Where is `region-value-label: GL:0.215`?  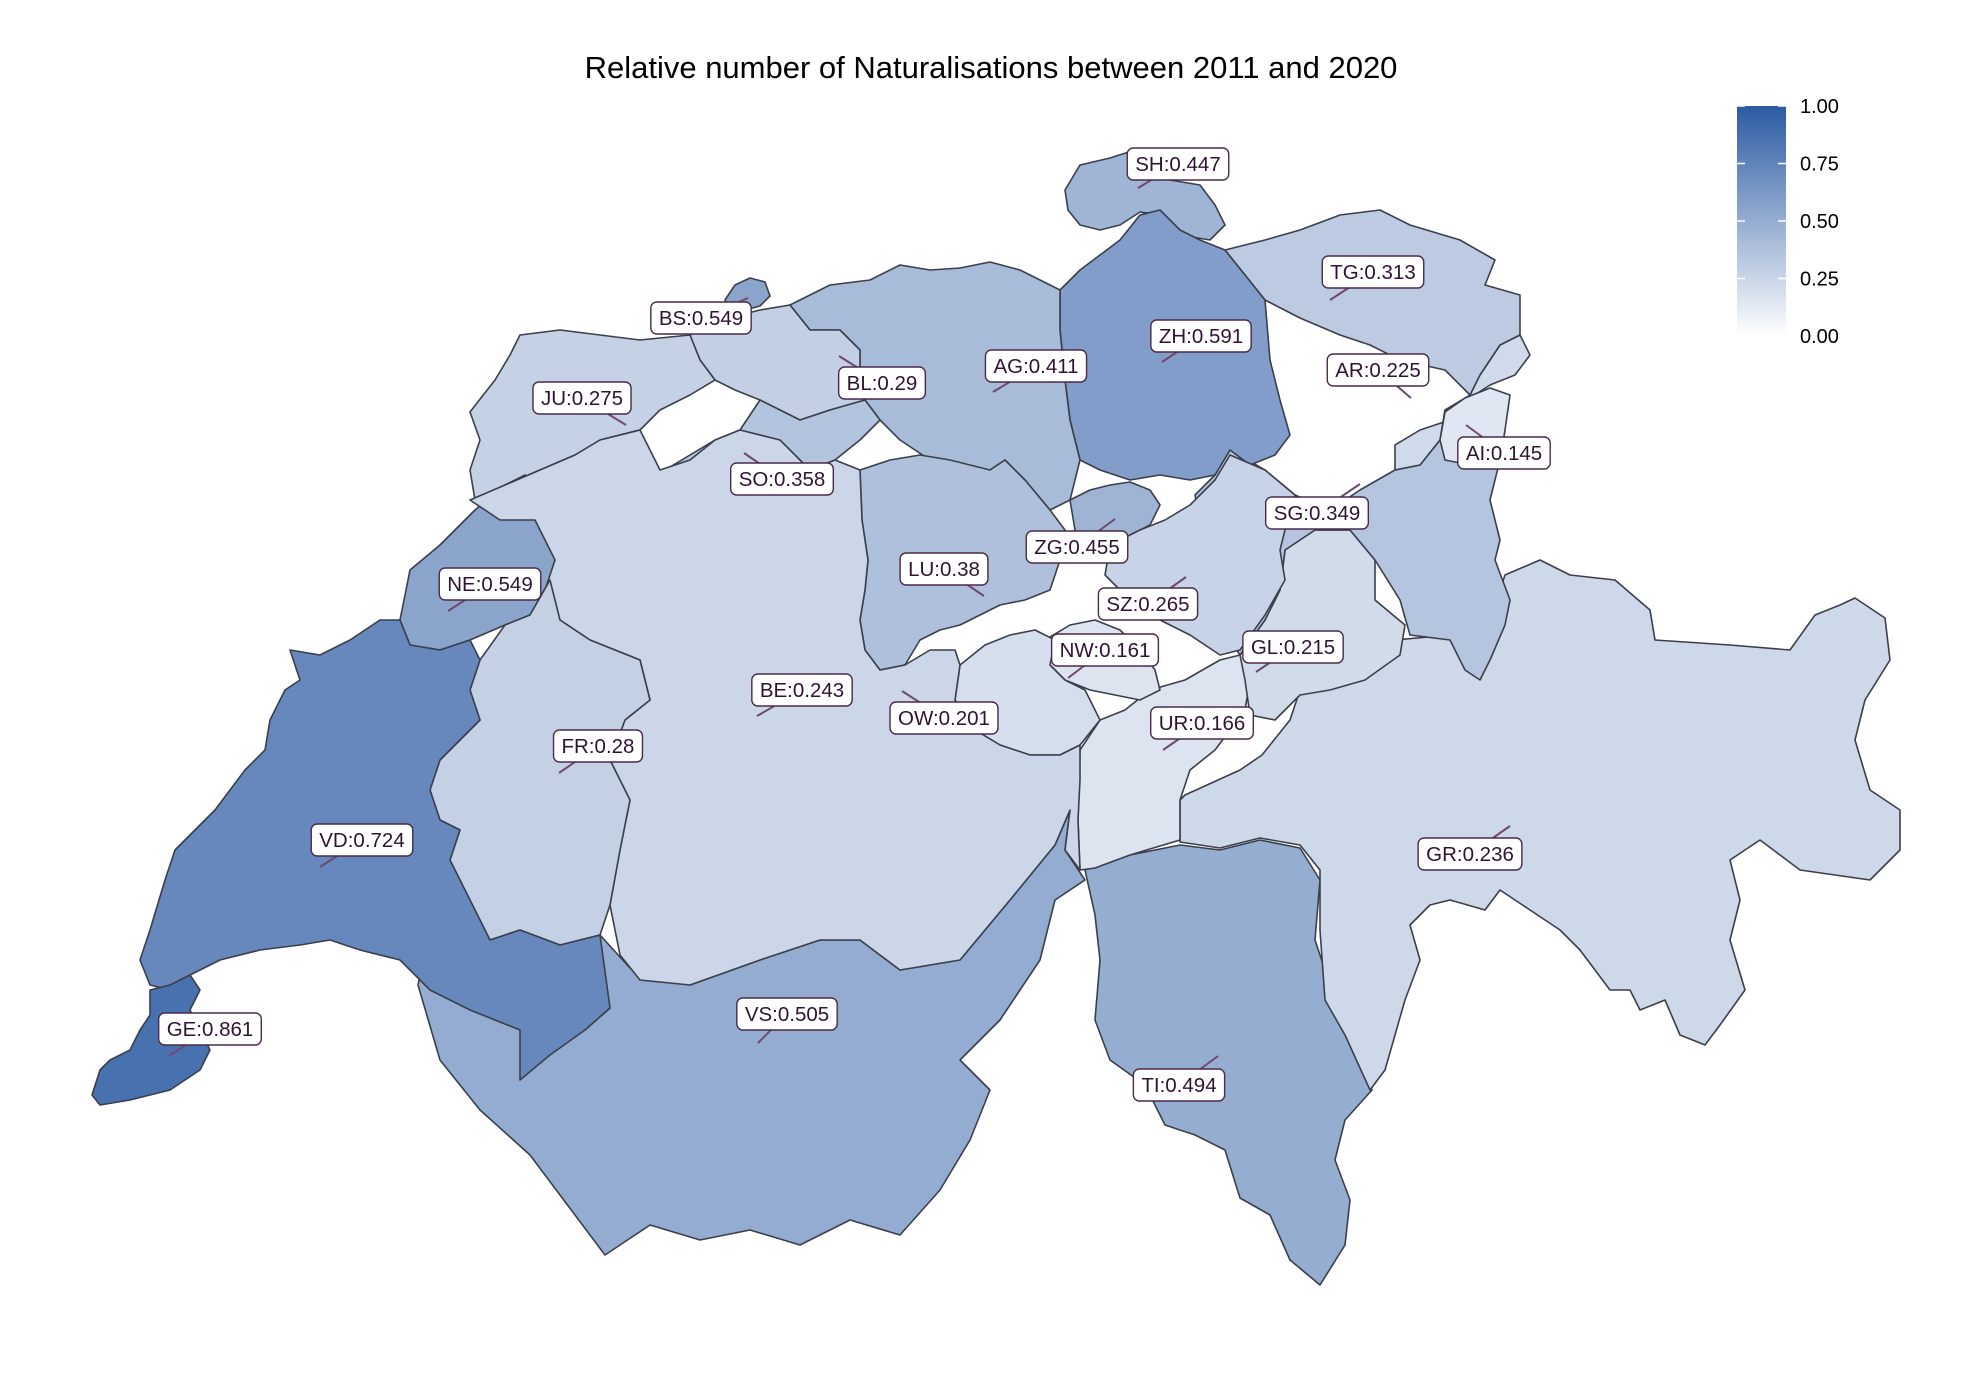 region-value-label: GL:0.215 is located at coordinates (1293, 647).